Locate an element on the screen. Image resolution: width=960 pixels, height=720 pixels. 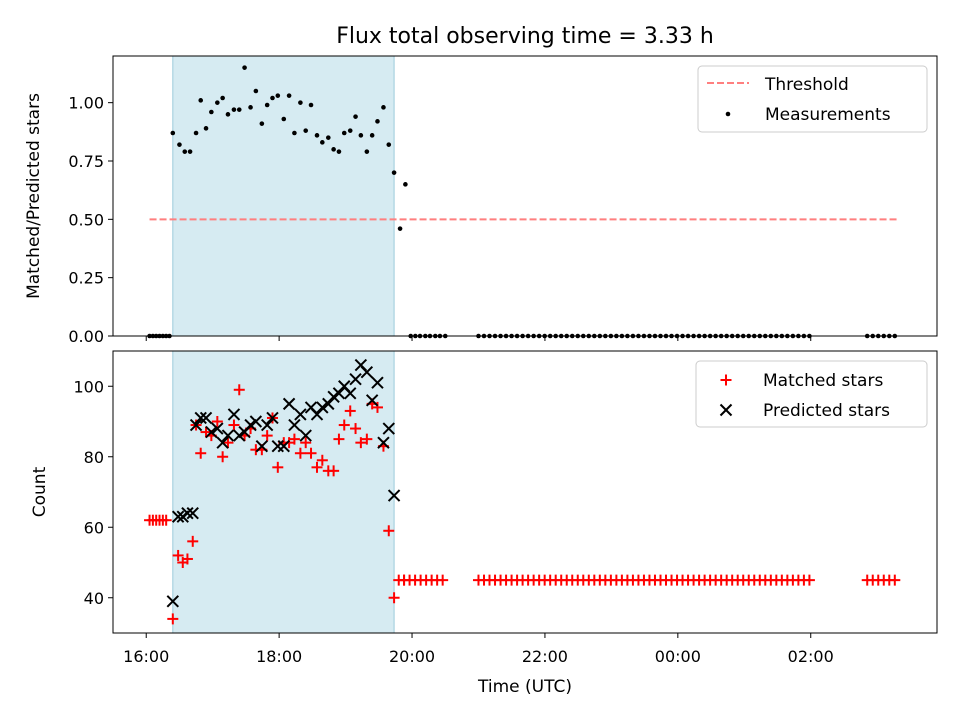
bottom-x-ticks: 16:00 18:00 20:00 22:00 00:00 02:00 is located at coordinates (478, 649).